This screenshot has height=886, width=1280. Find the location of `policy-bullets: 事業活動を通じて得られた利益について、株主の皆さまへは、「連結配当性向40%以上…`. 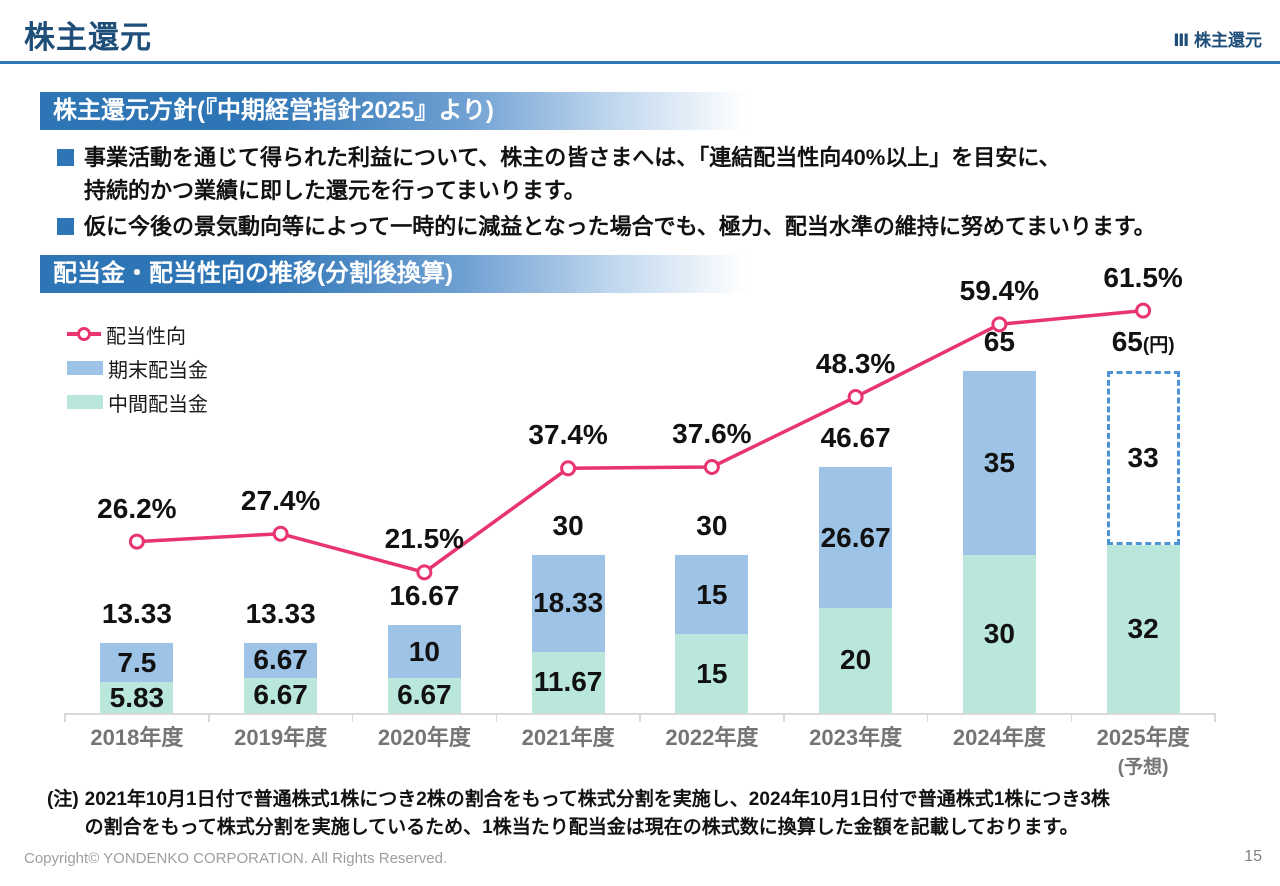

policy-bullets: 事業活動を通じて得られた利益について、株主の皆さまへは、「連結配当性向40%以上… is located at coordinates (662, 193).